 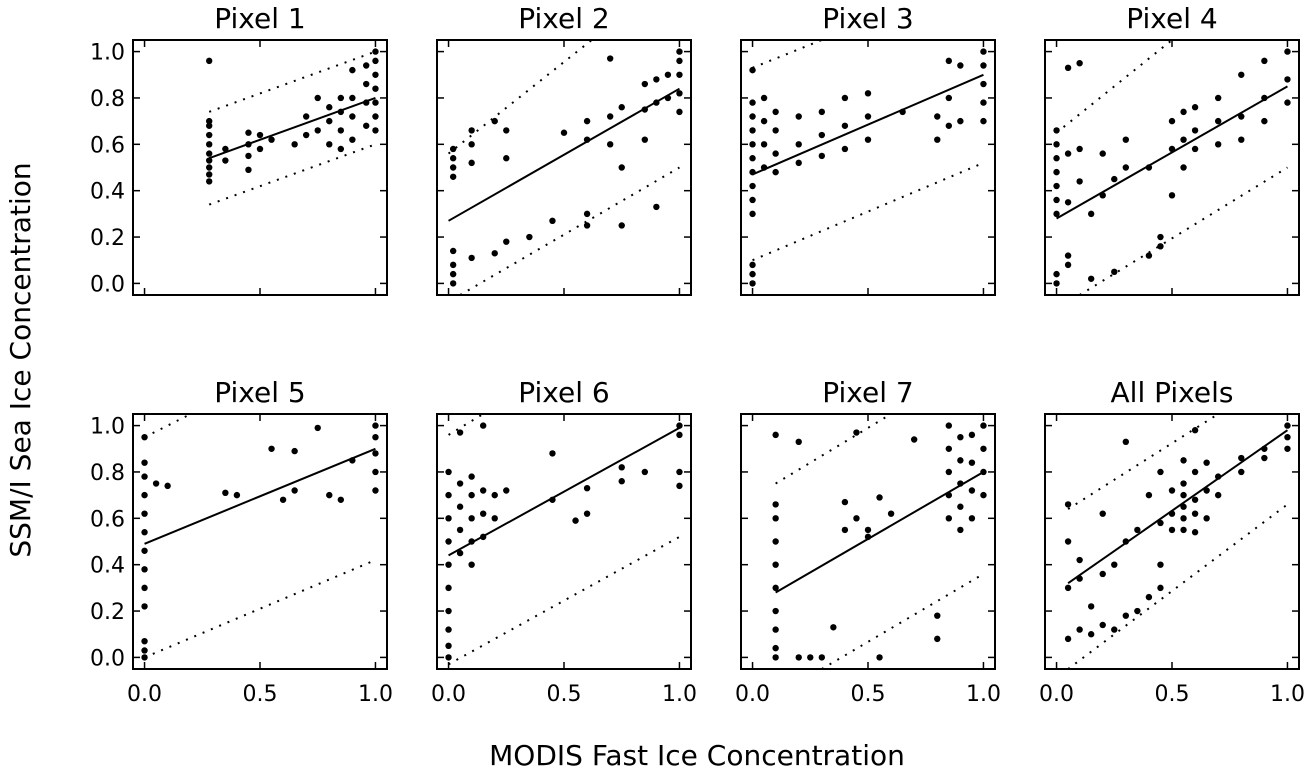 I want to click on x-tick-label: 0.5, so click(x=564, y=694).